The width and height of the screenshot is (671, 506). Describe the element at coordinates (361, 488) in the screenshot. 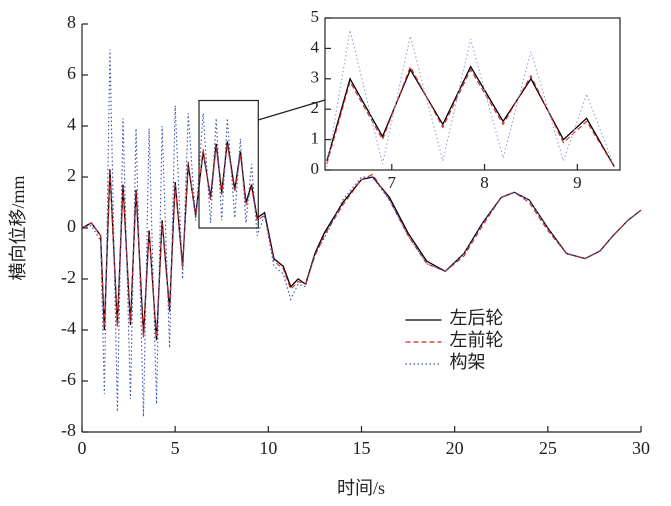

I see `x-axis-title: 时间/s` at that location.